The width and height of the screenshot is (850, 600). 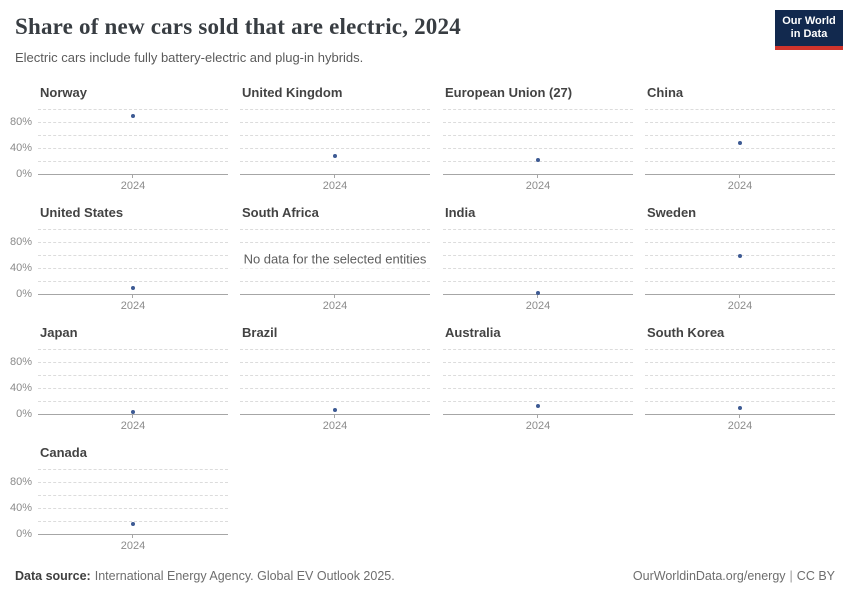 What do you see at coordinates (280, 212) in the screenshot?
I see `facet-title: South Africa` at bounding box center [280, 212].